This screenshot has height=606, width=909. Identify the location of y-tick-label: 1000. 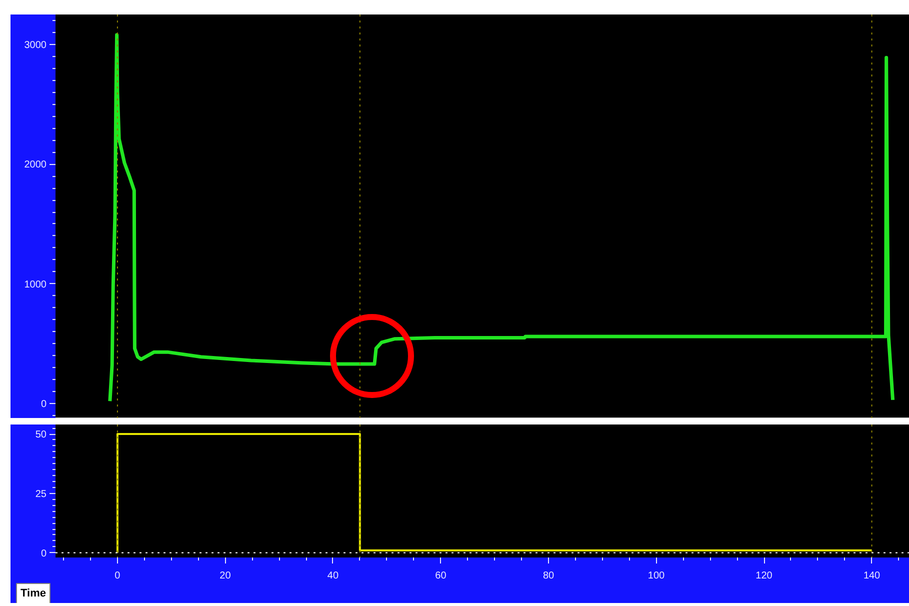
(35, 284).